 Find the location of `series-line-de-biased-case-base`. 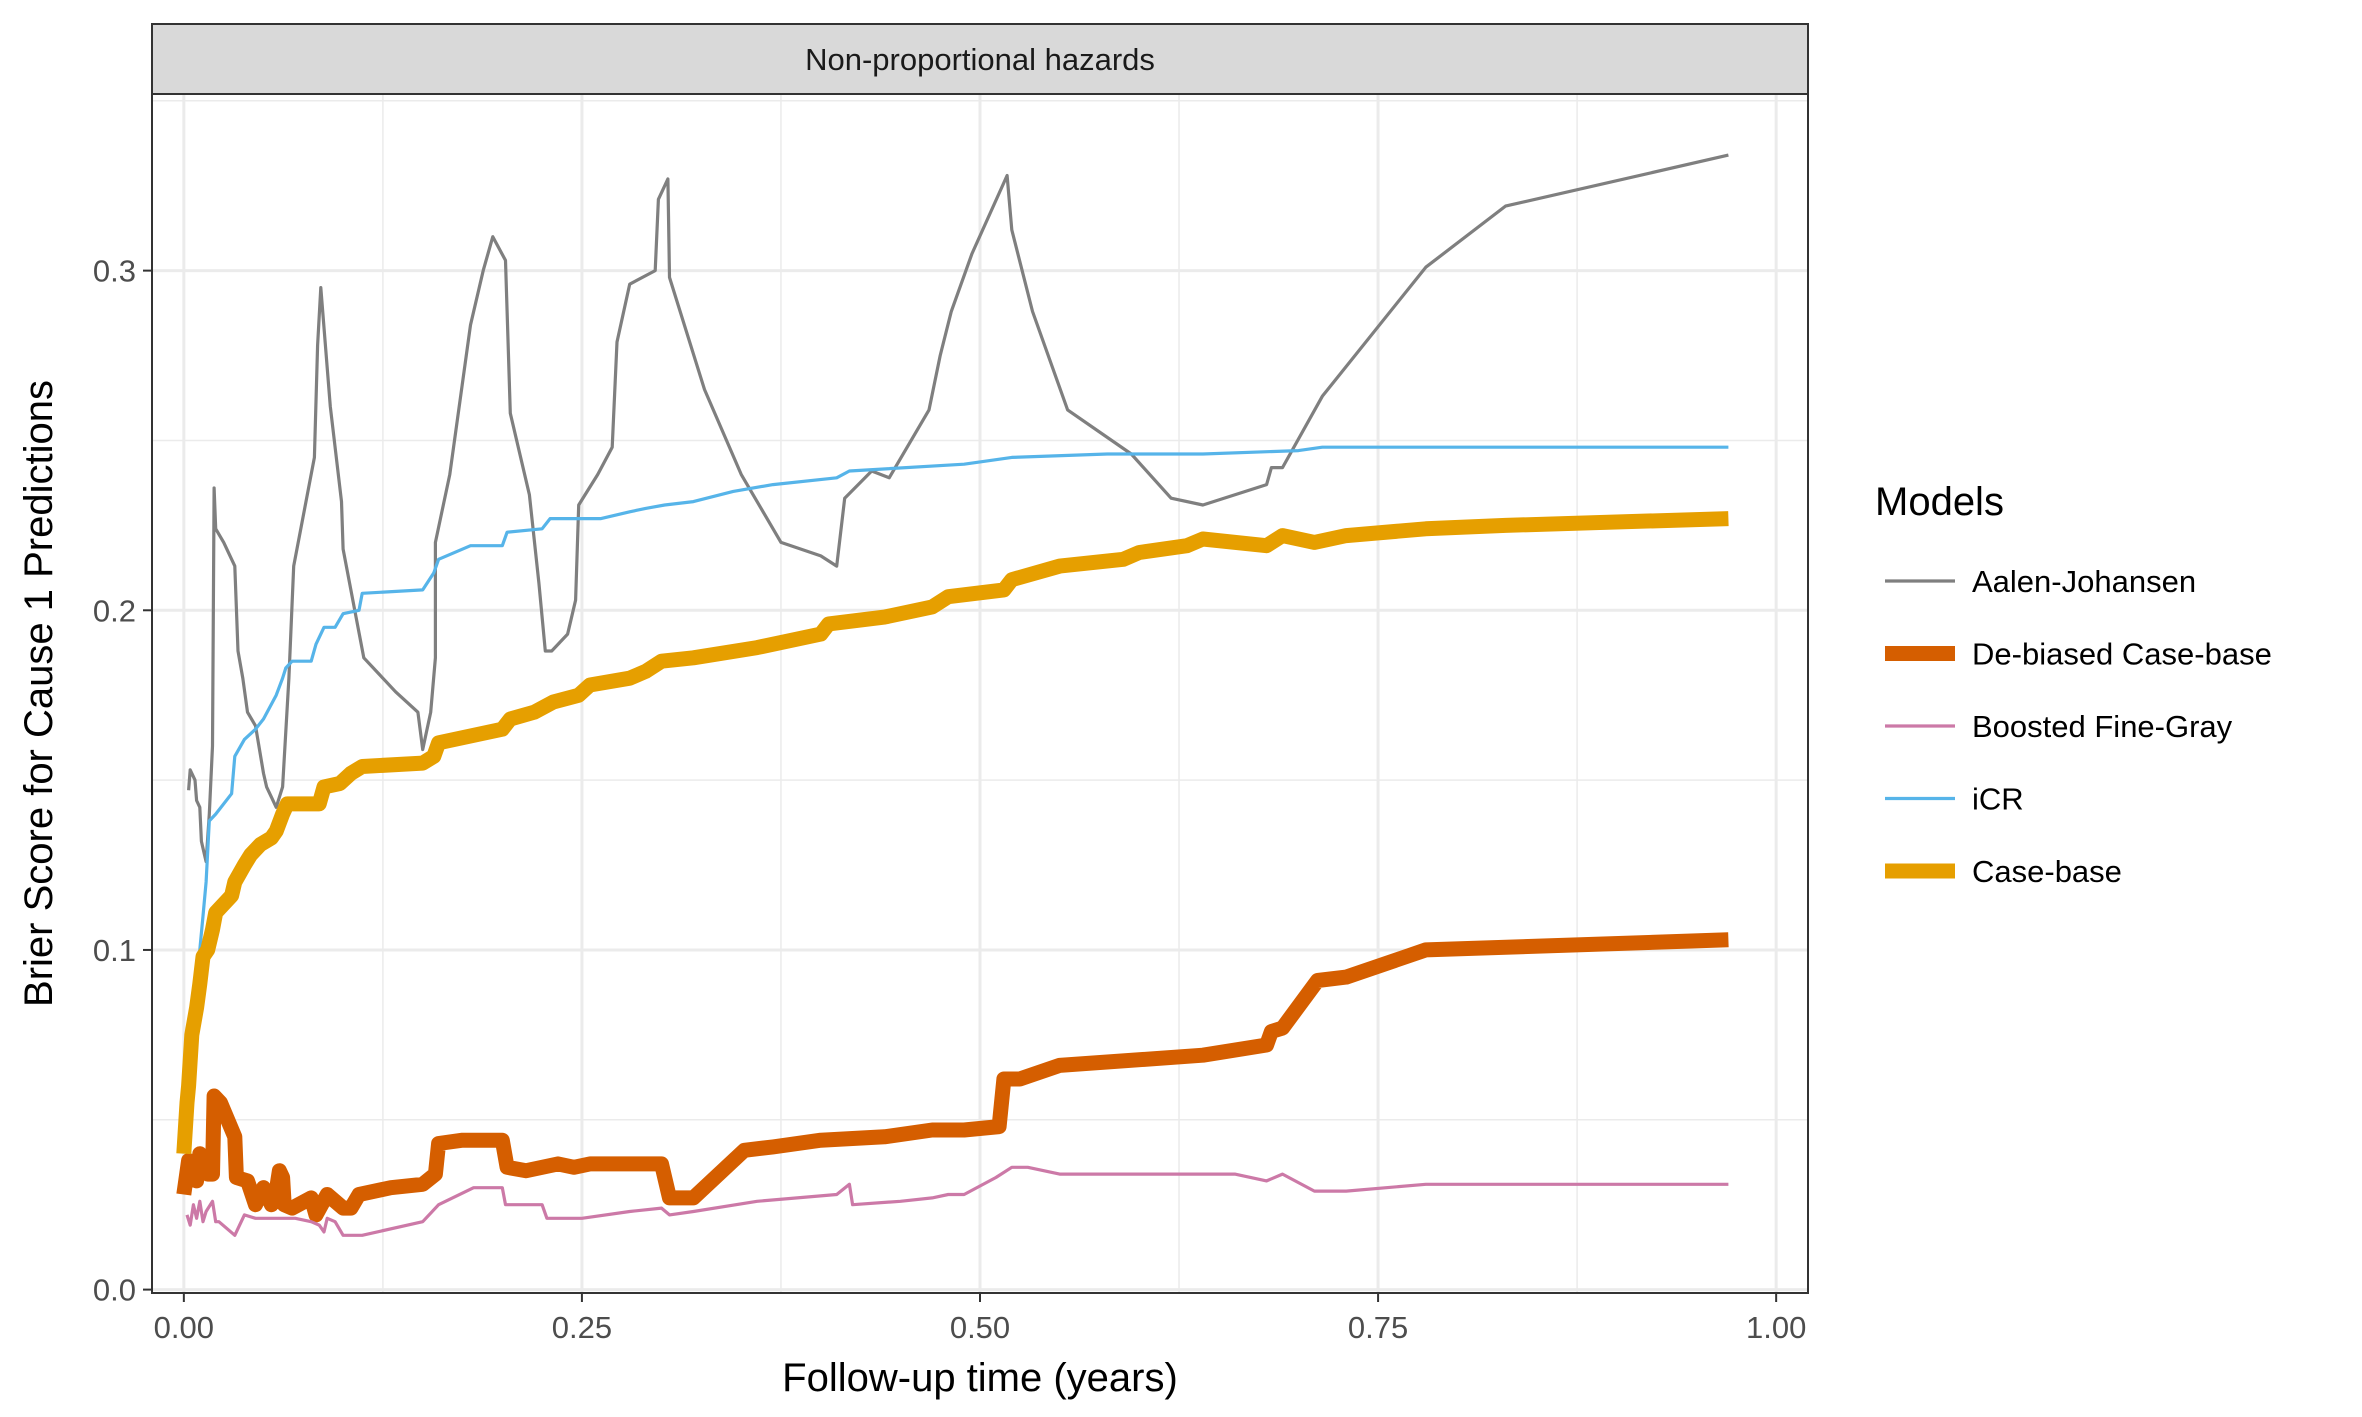

series-line-de-biased-case-base is located at coordinates (952, 1077).